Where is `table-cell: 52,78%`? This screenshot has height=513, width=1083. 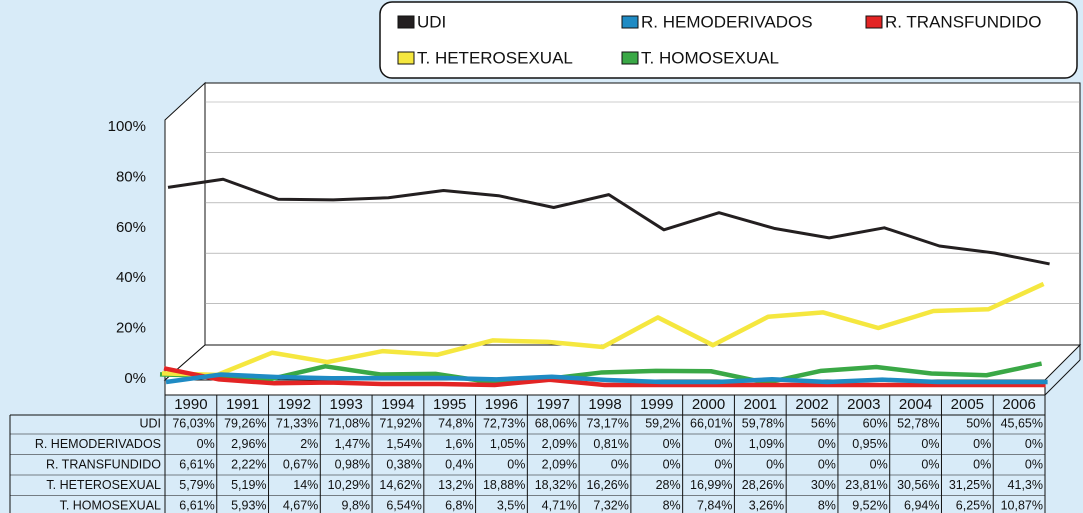
table-cell: 52,78% is located at coordinates (918, 423).